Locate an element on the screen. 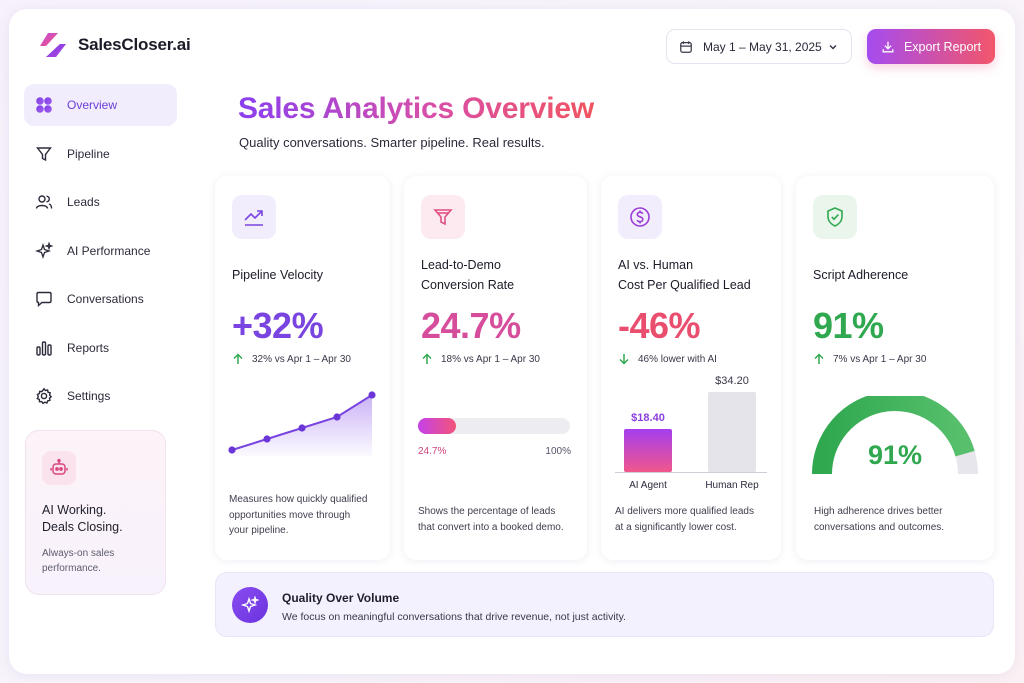 This screenshot has width=1024, height=683. funnel-icon is located at coordinates (443, 217).